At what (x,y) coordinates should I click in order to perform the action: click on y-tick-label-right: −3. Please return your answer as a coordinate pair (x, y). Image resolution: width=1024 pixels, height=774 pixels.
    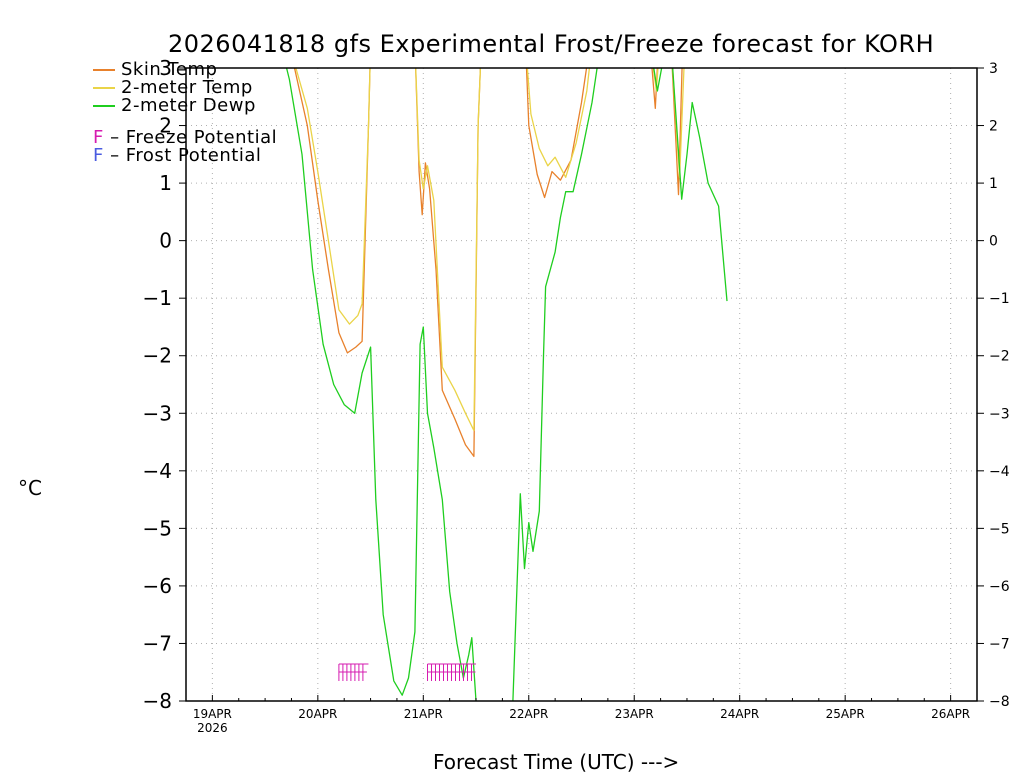
    Looking at the image, I should click on (999, 414).